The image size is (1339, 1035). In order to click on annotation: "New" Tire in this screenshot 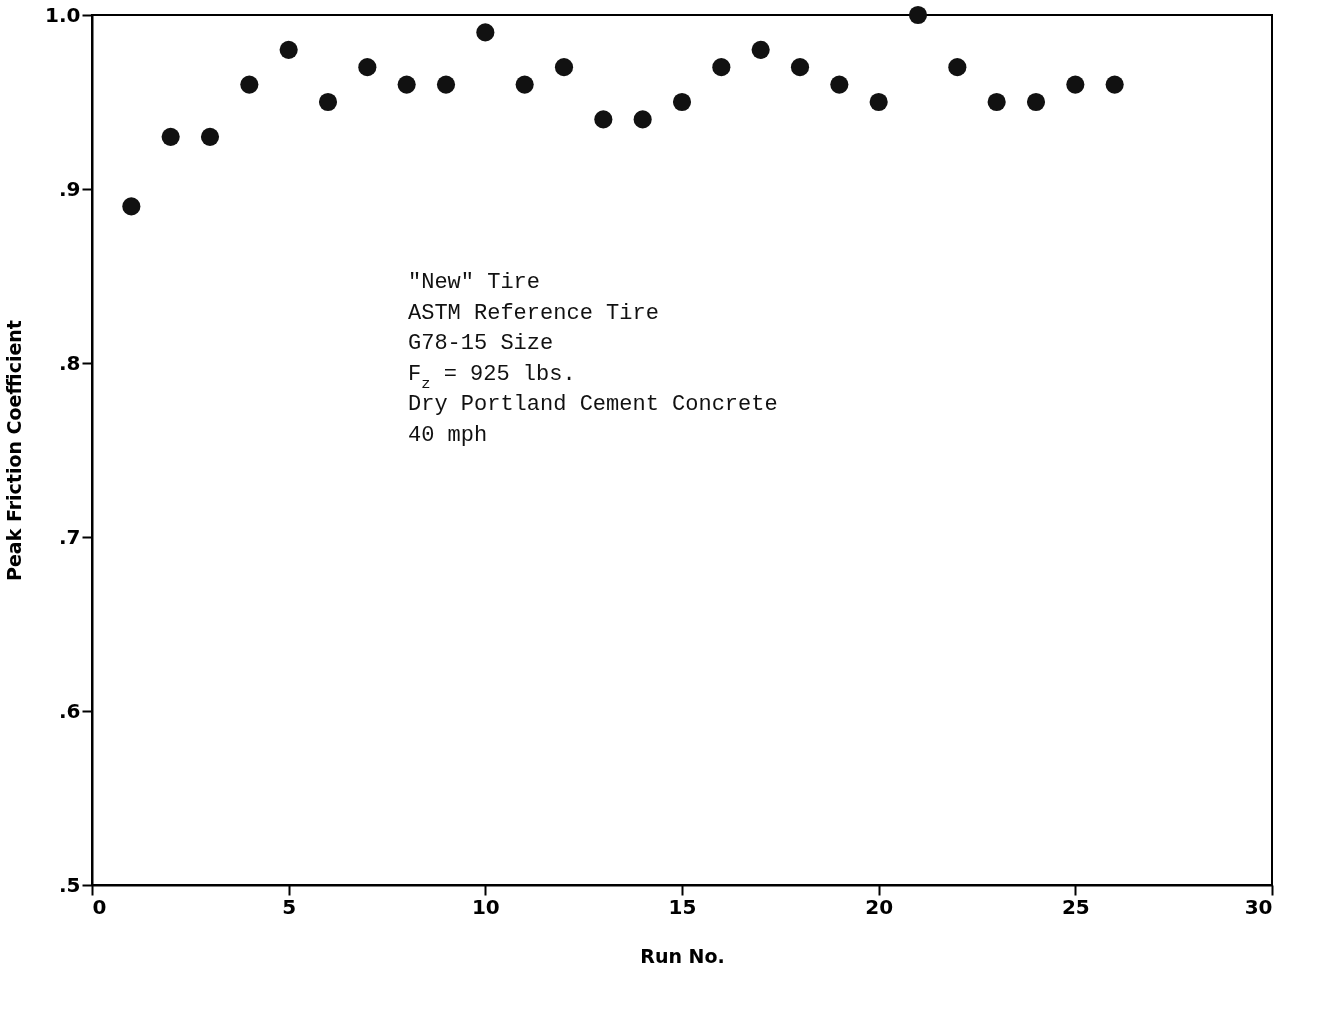, I will do `click(474, 282)`.